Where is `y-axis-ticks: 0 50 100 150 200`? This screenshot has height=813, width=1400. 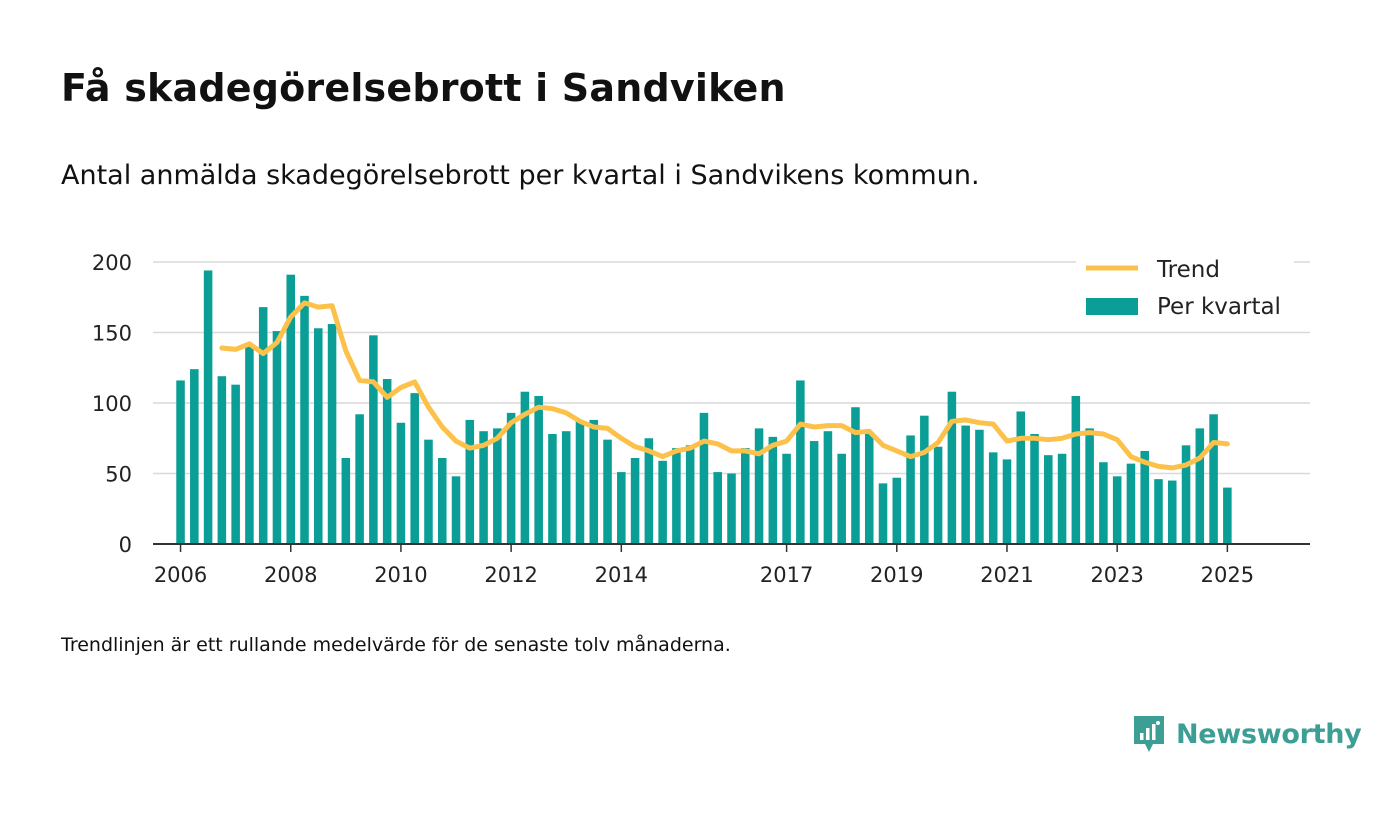 y-axis-ticks: 0 50 100 150 200 is located at coordinates (112, 404).